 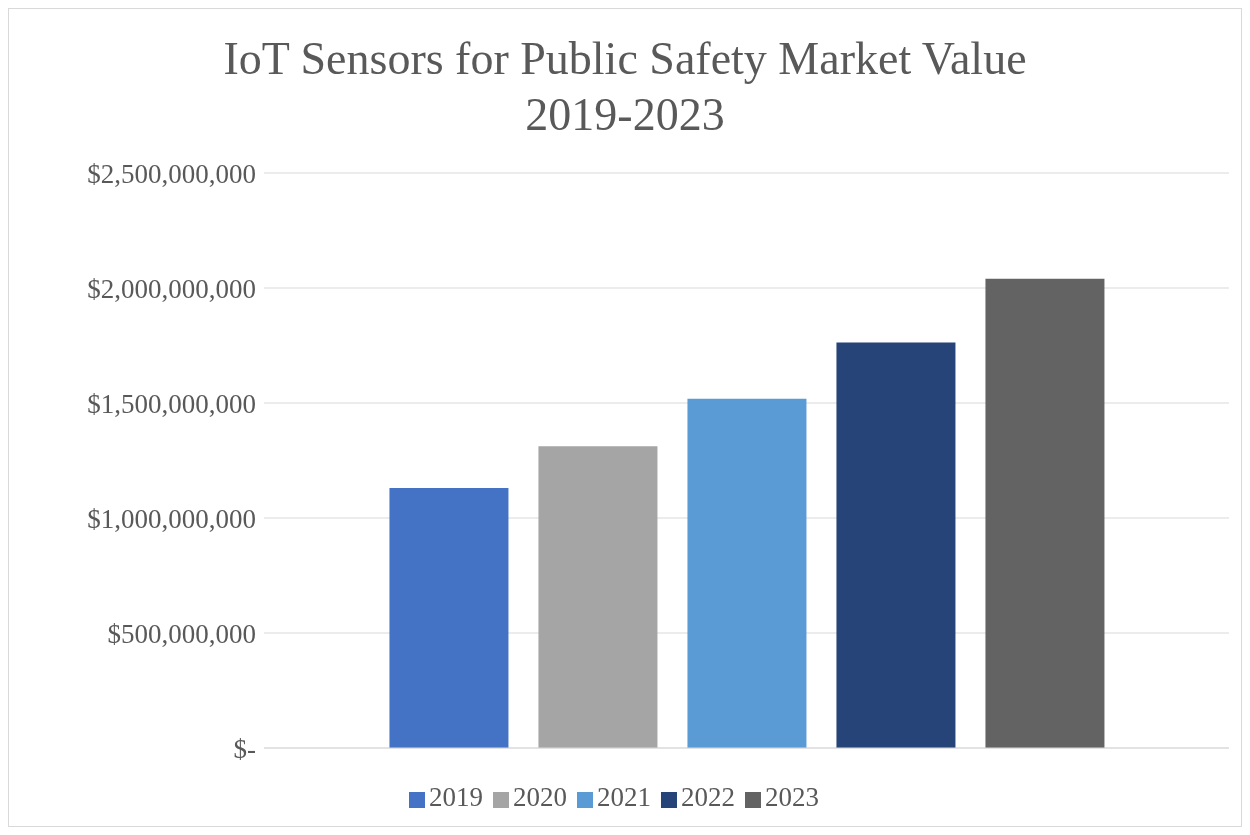 I want to click on y-tick-label: $-, so click(x=244, y=748).